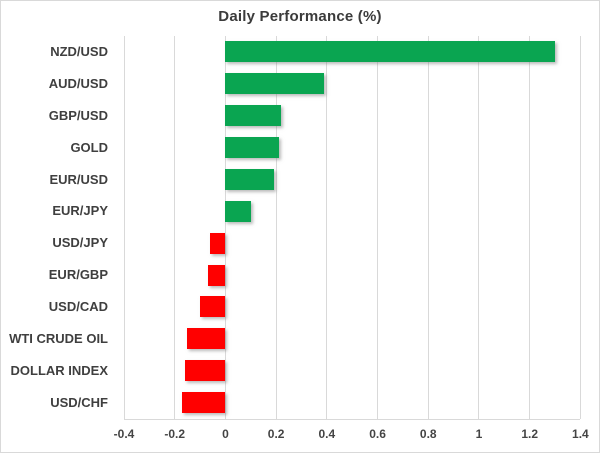  Describe the element at coordinates (327, 433) in the screenshot. I see `x-tick-label: 0.4` at that location.